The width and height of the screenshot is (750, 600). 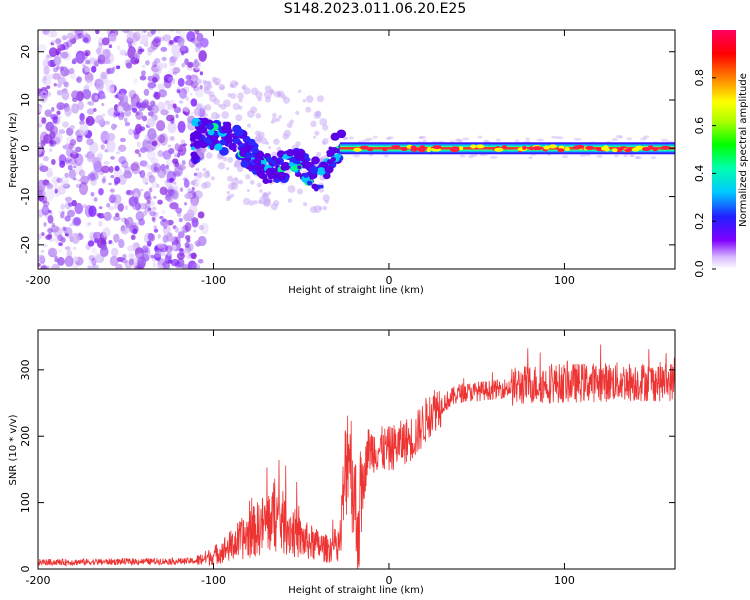 I want to click on spectrogram-trace, so click(x=432, y=154).